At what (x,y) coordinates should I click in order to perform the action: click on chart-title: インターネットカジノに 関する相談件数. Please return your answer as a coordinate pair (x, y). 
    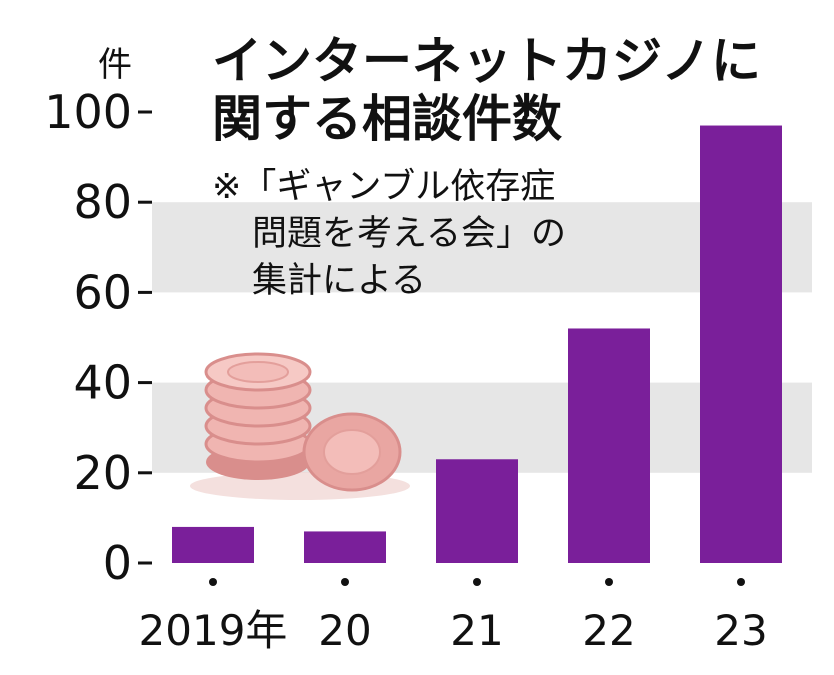
    Looking at the image, I should click on (486, 90).